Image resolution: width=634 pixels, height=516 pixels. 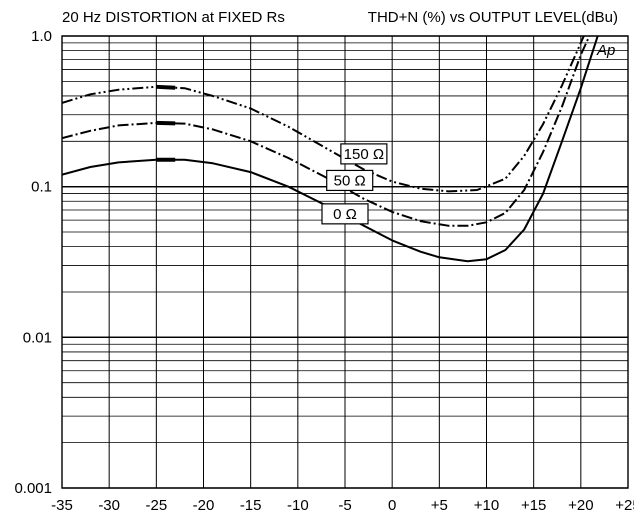 What do you see at coordinates (493, 17) in the screenshot?
I see `chart-subtitle: THD+N (%) vs OUTPUT LEVEL(dBu)` at bounding box center [493, 17].